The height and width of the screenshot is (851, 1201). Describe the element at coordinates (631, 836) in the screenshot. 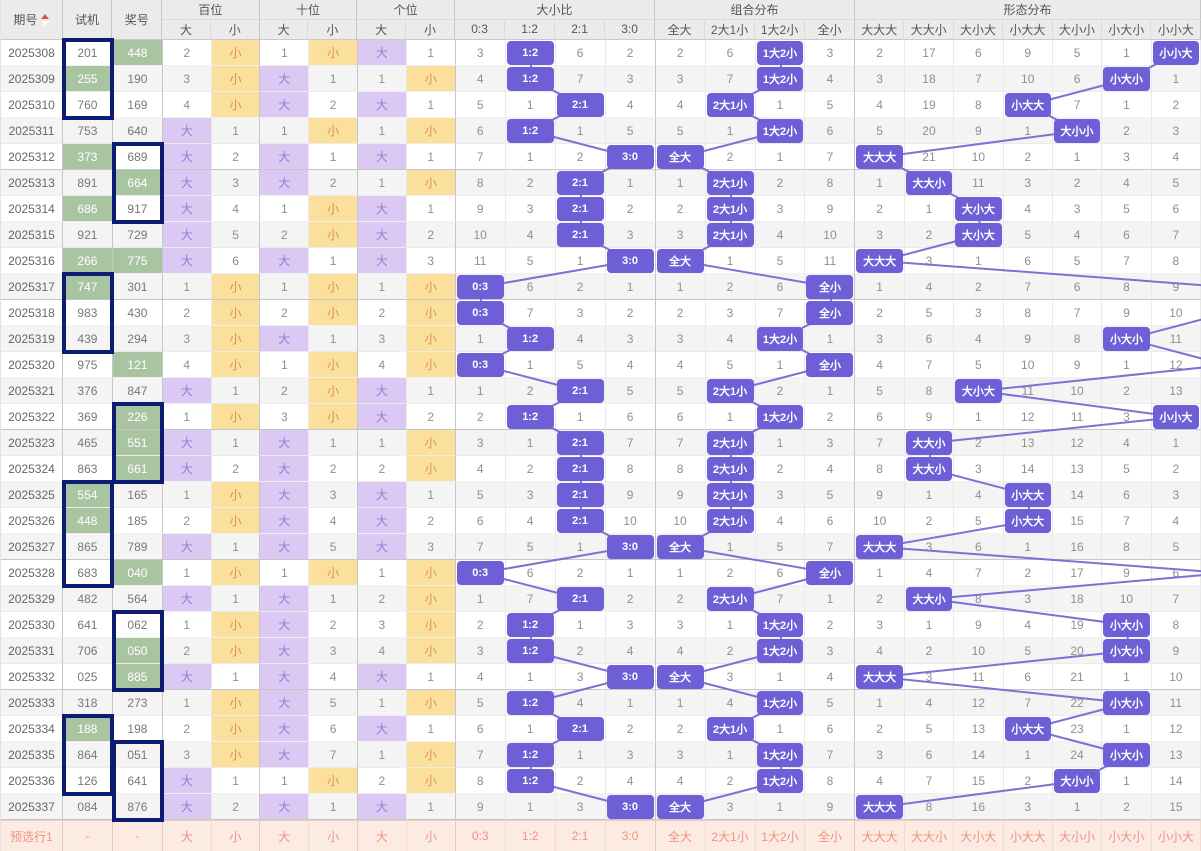

I see `preselect-option: 3:0` at that location.